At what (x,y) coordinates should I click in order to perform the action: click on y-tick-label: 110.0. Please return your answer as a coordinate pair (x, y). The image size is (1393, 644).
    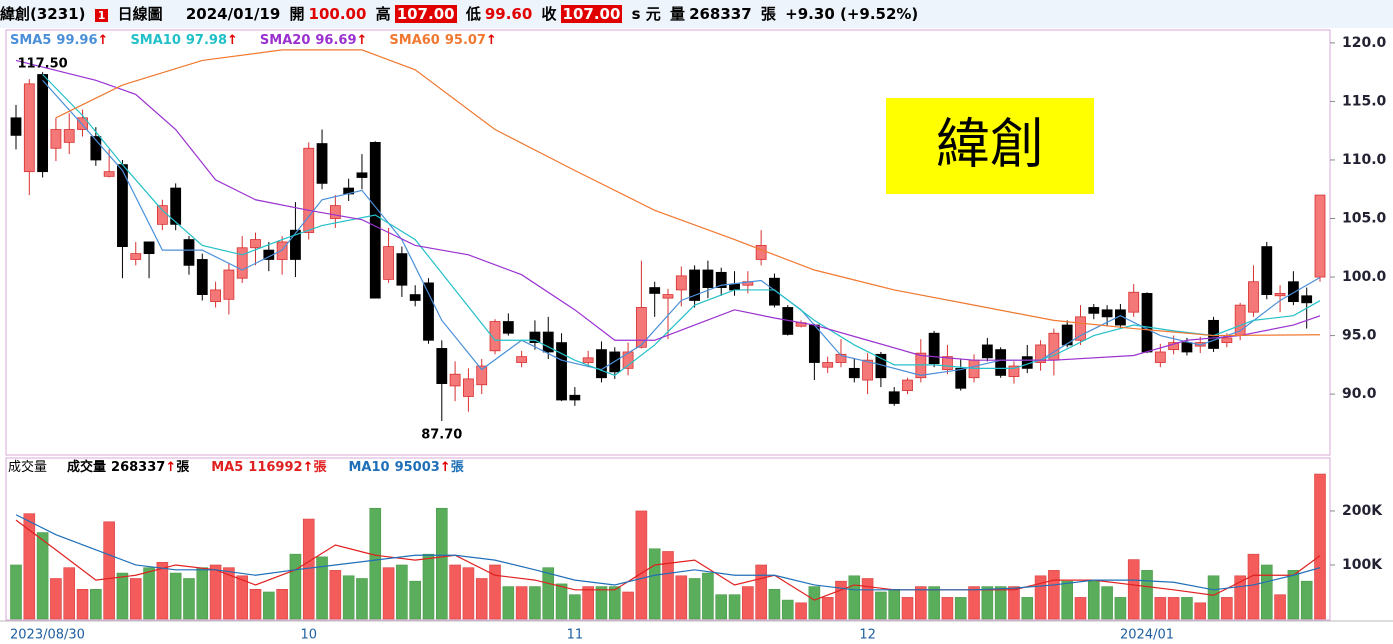
    Looking at the image, I should click on (1364, 160).